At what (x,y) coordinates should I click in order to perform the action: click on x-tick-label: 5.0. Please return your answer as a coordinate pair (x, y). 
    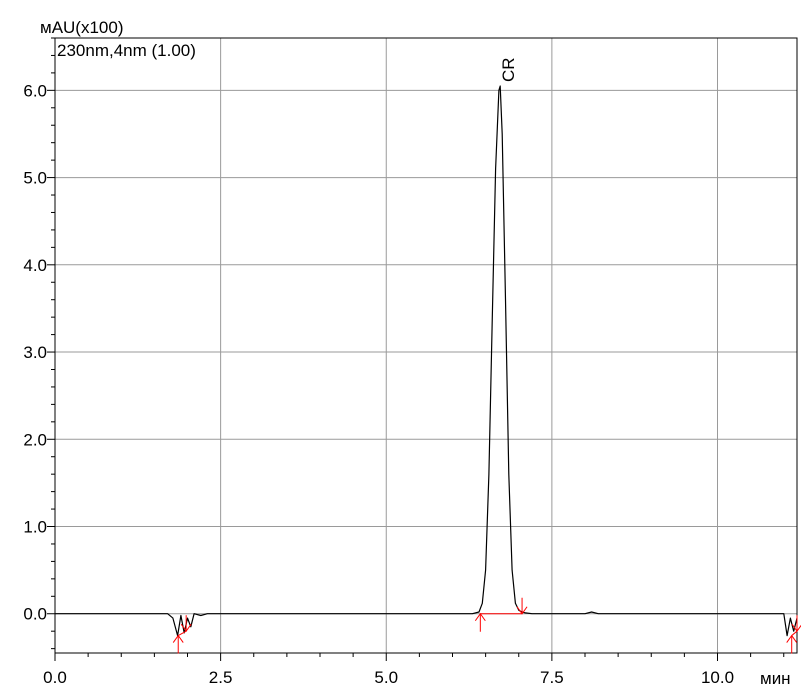
    Looking at the image, I should click on (386, 677).